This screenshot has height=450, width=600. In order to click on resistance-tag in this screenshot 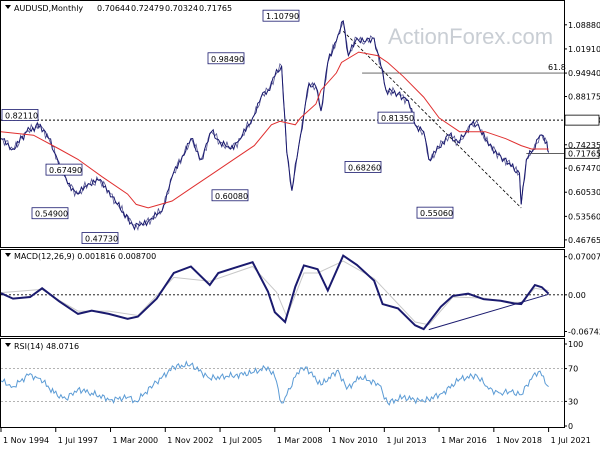, I will do `click(582, 120)`.